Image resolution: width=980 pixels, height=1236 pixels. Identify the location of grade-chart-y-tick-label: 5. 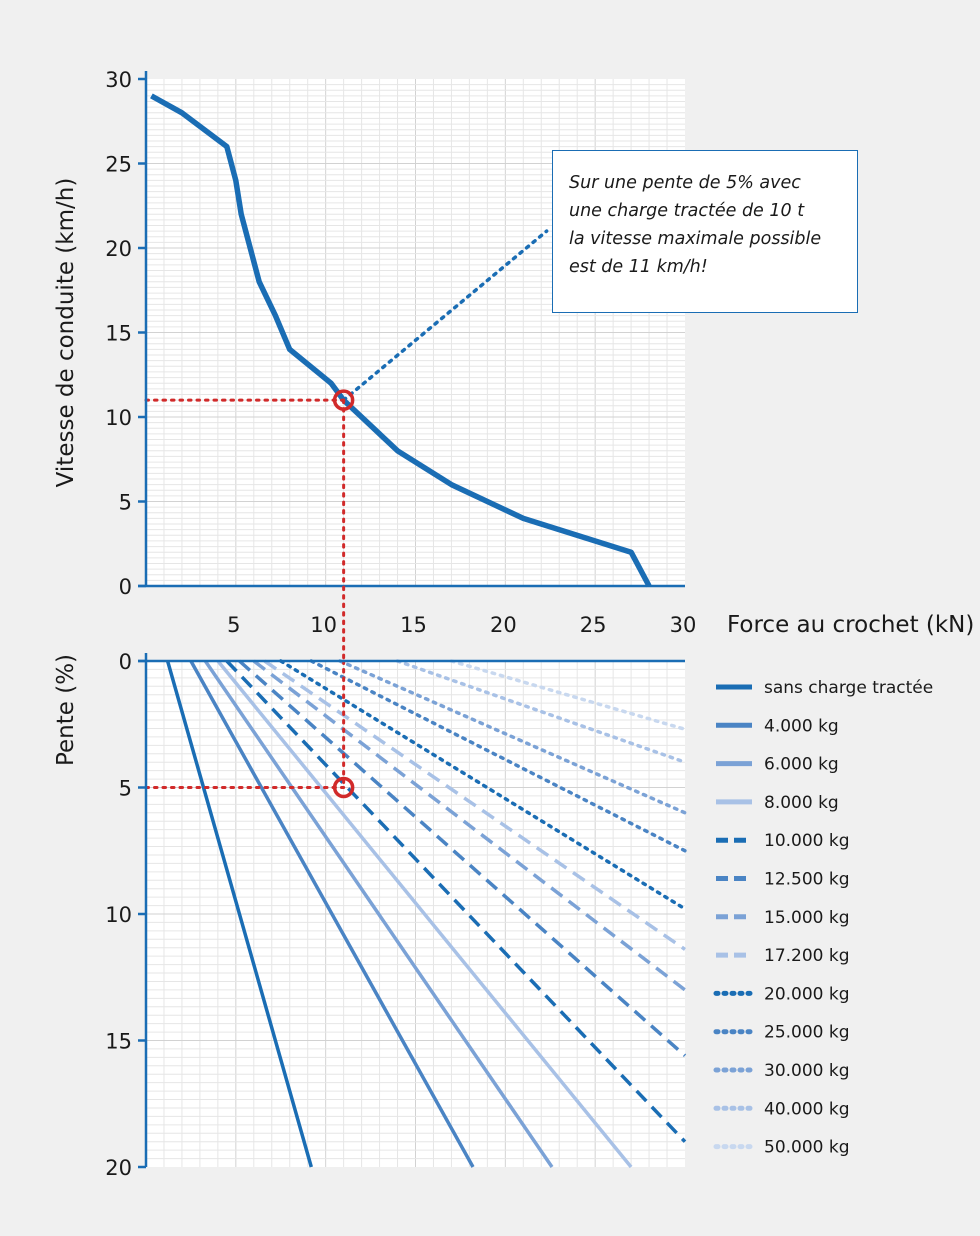
(125, 789).